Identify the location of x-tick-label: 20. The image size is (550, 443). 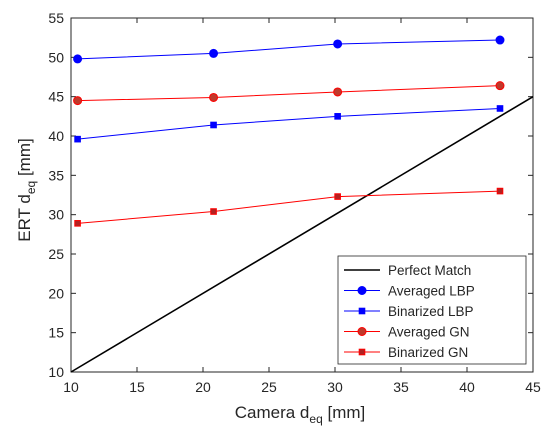
(203, 387).